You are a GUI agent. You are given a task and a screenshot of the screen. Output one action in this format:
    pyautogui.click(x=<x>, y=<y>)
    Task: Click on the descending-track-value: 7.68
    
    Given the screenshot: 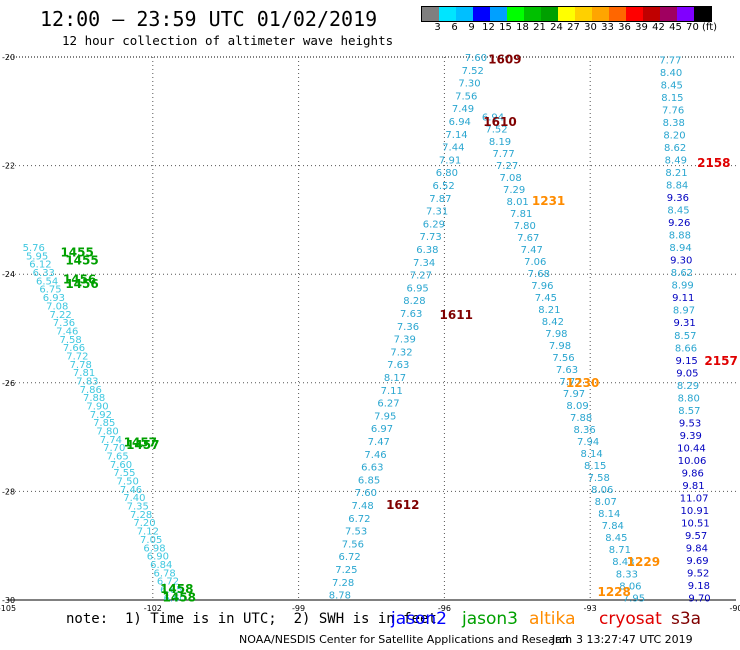 What is the action you would take?
    pyautogui.click(x=539, y=274)
    